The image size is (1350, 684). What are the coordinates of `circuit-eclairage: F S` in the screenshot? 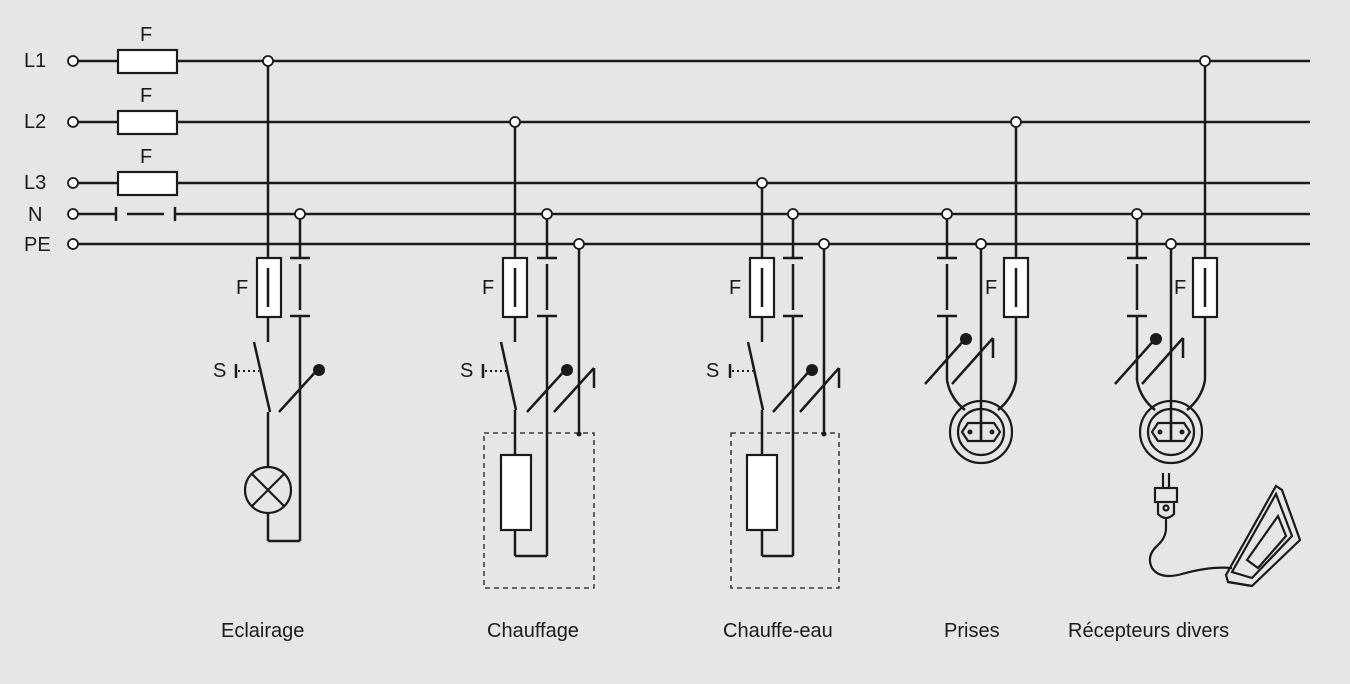 It's located at (269, 299).